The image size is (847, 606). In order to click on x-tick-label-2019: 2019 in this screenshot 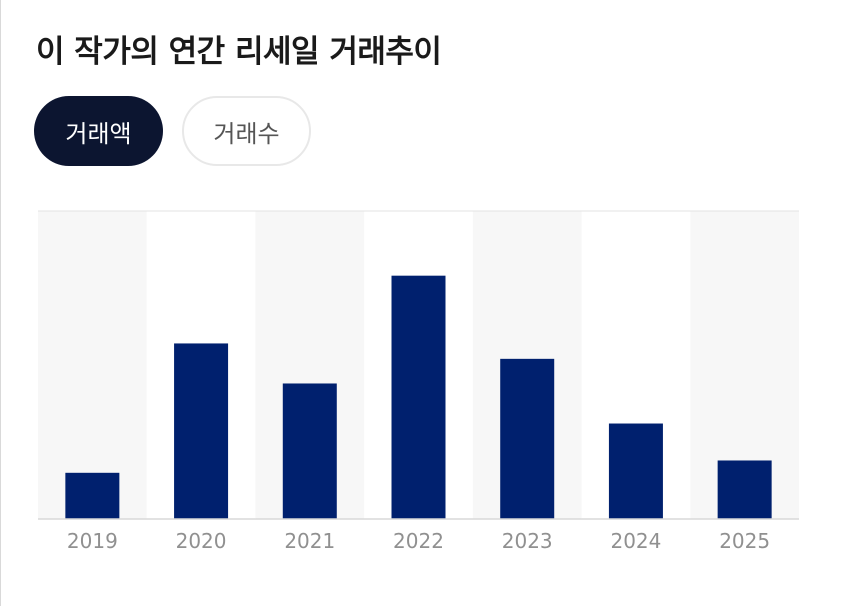, I will do `click(92, 541)`.